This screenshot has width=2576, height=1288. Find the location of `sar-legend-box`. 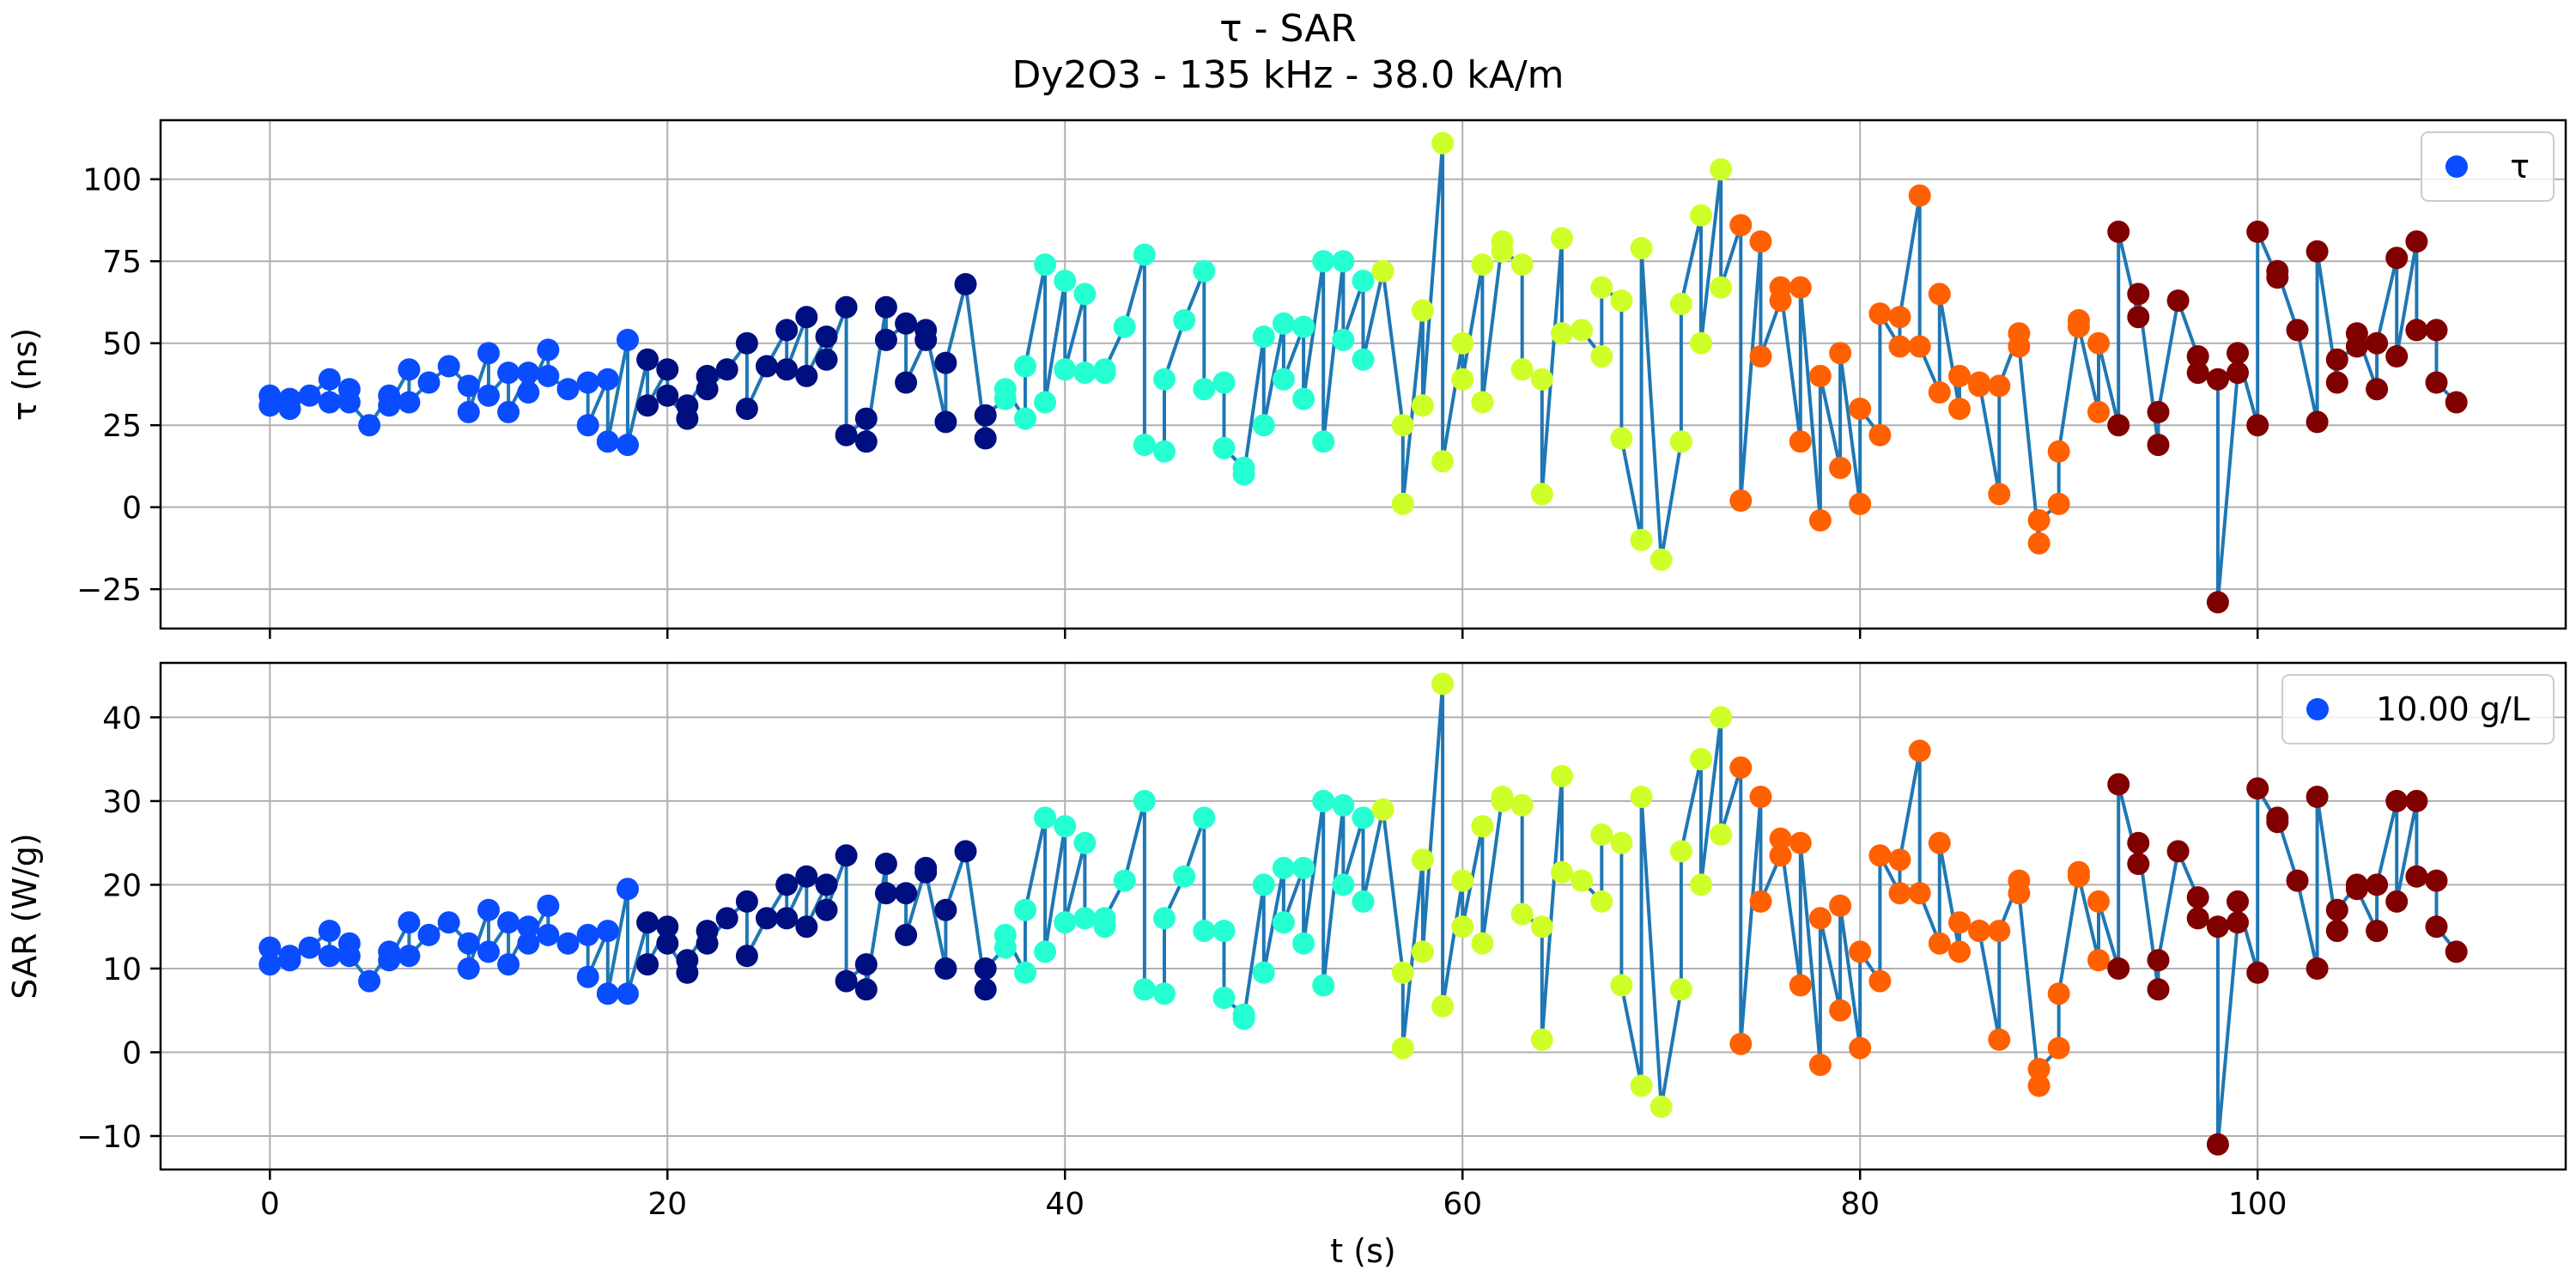

sar-legend-box is located at coordinates (2418, 709).